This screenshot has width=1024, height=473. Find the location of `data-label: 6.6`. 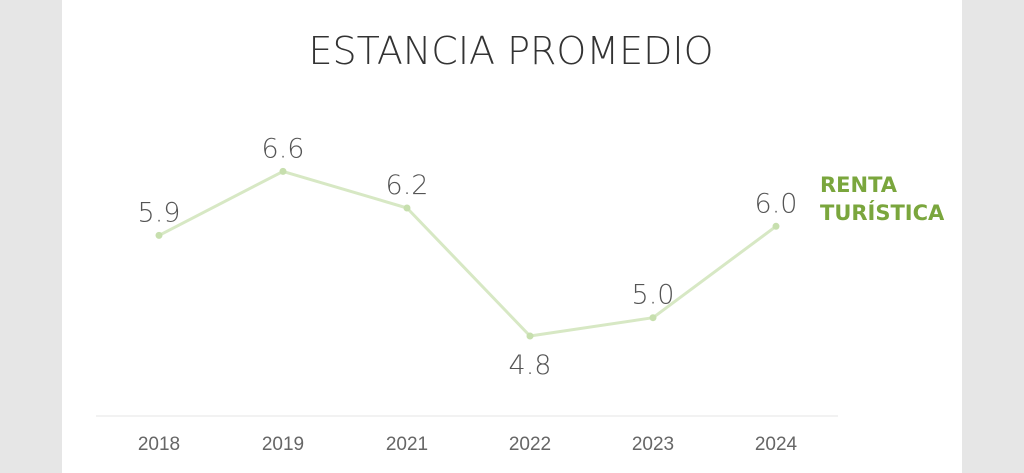

data-label: 6.6 is located at coordinates (283, 148).